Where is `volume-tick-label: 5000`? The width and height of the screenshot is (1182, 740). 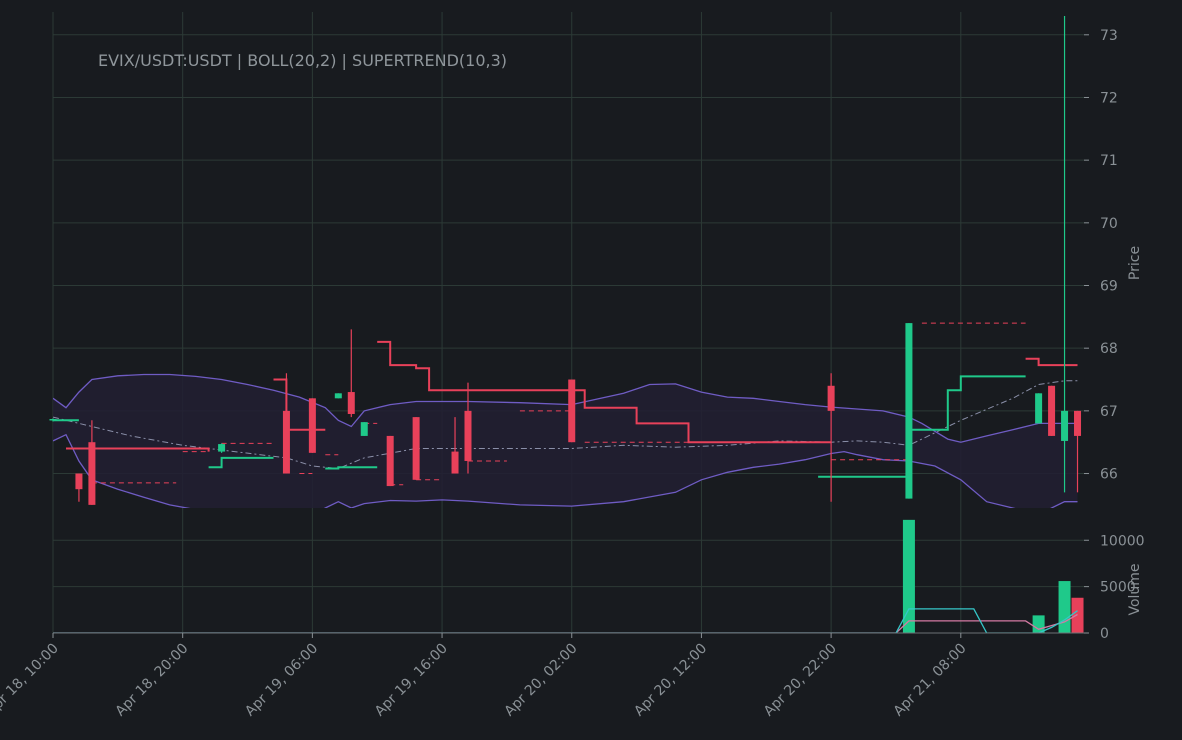 volume-tick-label: 5000 is located at coordinates (1118, 588).